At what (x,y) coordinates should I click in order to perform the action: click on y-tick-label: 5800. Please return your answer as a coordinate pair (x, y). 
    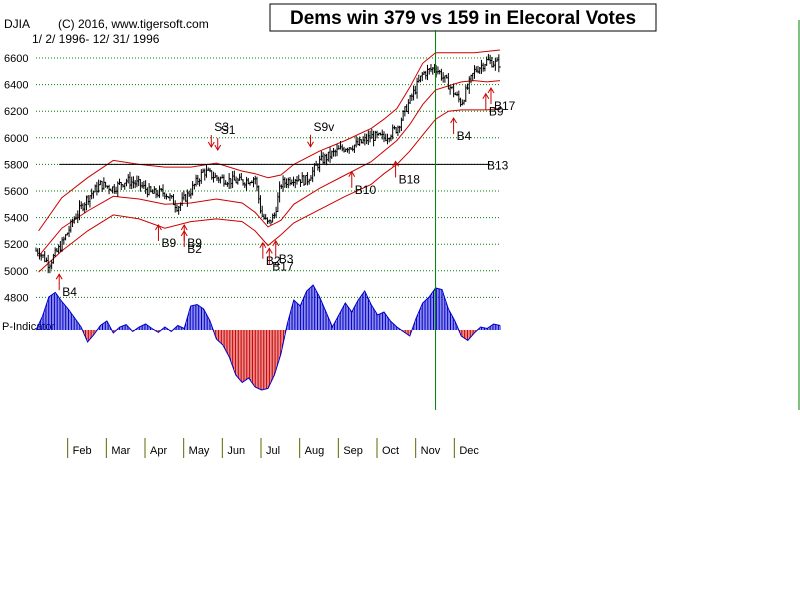
    Looking at the image, I should click on (16, 165).